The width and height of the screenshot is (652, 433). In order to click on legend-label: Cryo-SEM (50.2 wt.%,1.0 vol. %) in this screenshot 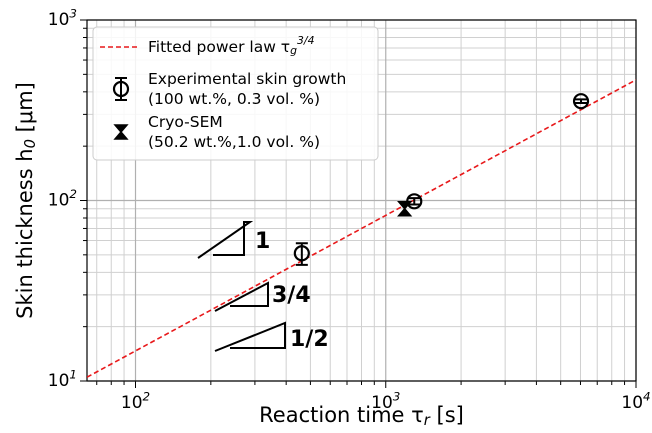, I will do `click(234, 132)`.